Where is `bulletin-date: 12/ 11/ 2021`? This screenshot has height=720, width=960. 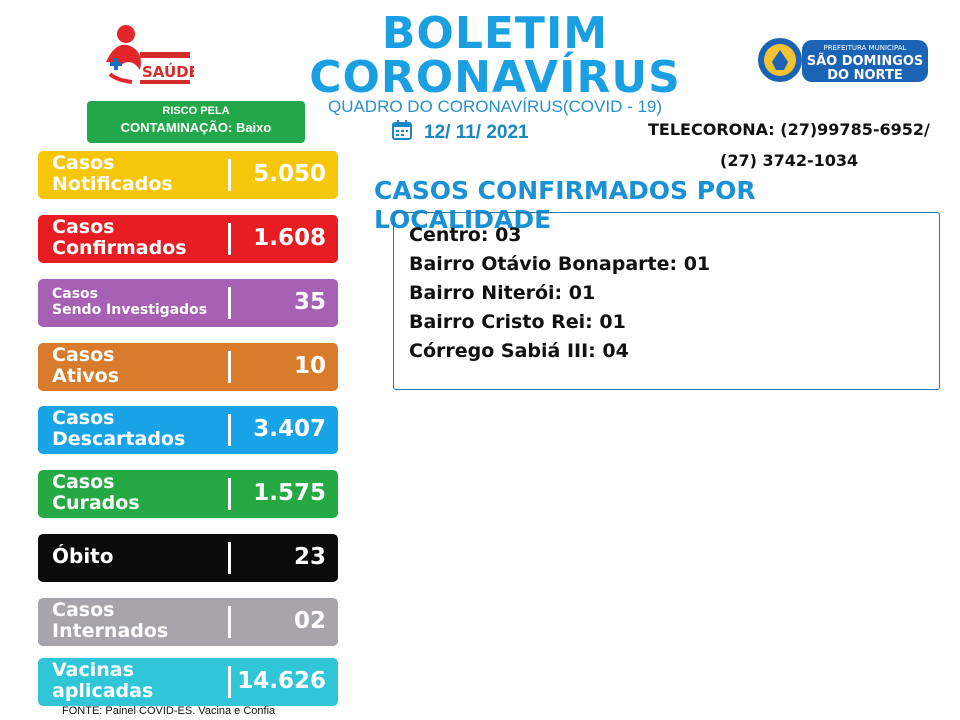 bulletin-date: 12/ 11/ 2021 is located at coordinates (476, 132).